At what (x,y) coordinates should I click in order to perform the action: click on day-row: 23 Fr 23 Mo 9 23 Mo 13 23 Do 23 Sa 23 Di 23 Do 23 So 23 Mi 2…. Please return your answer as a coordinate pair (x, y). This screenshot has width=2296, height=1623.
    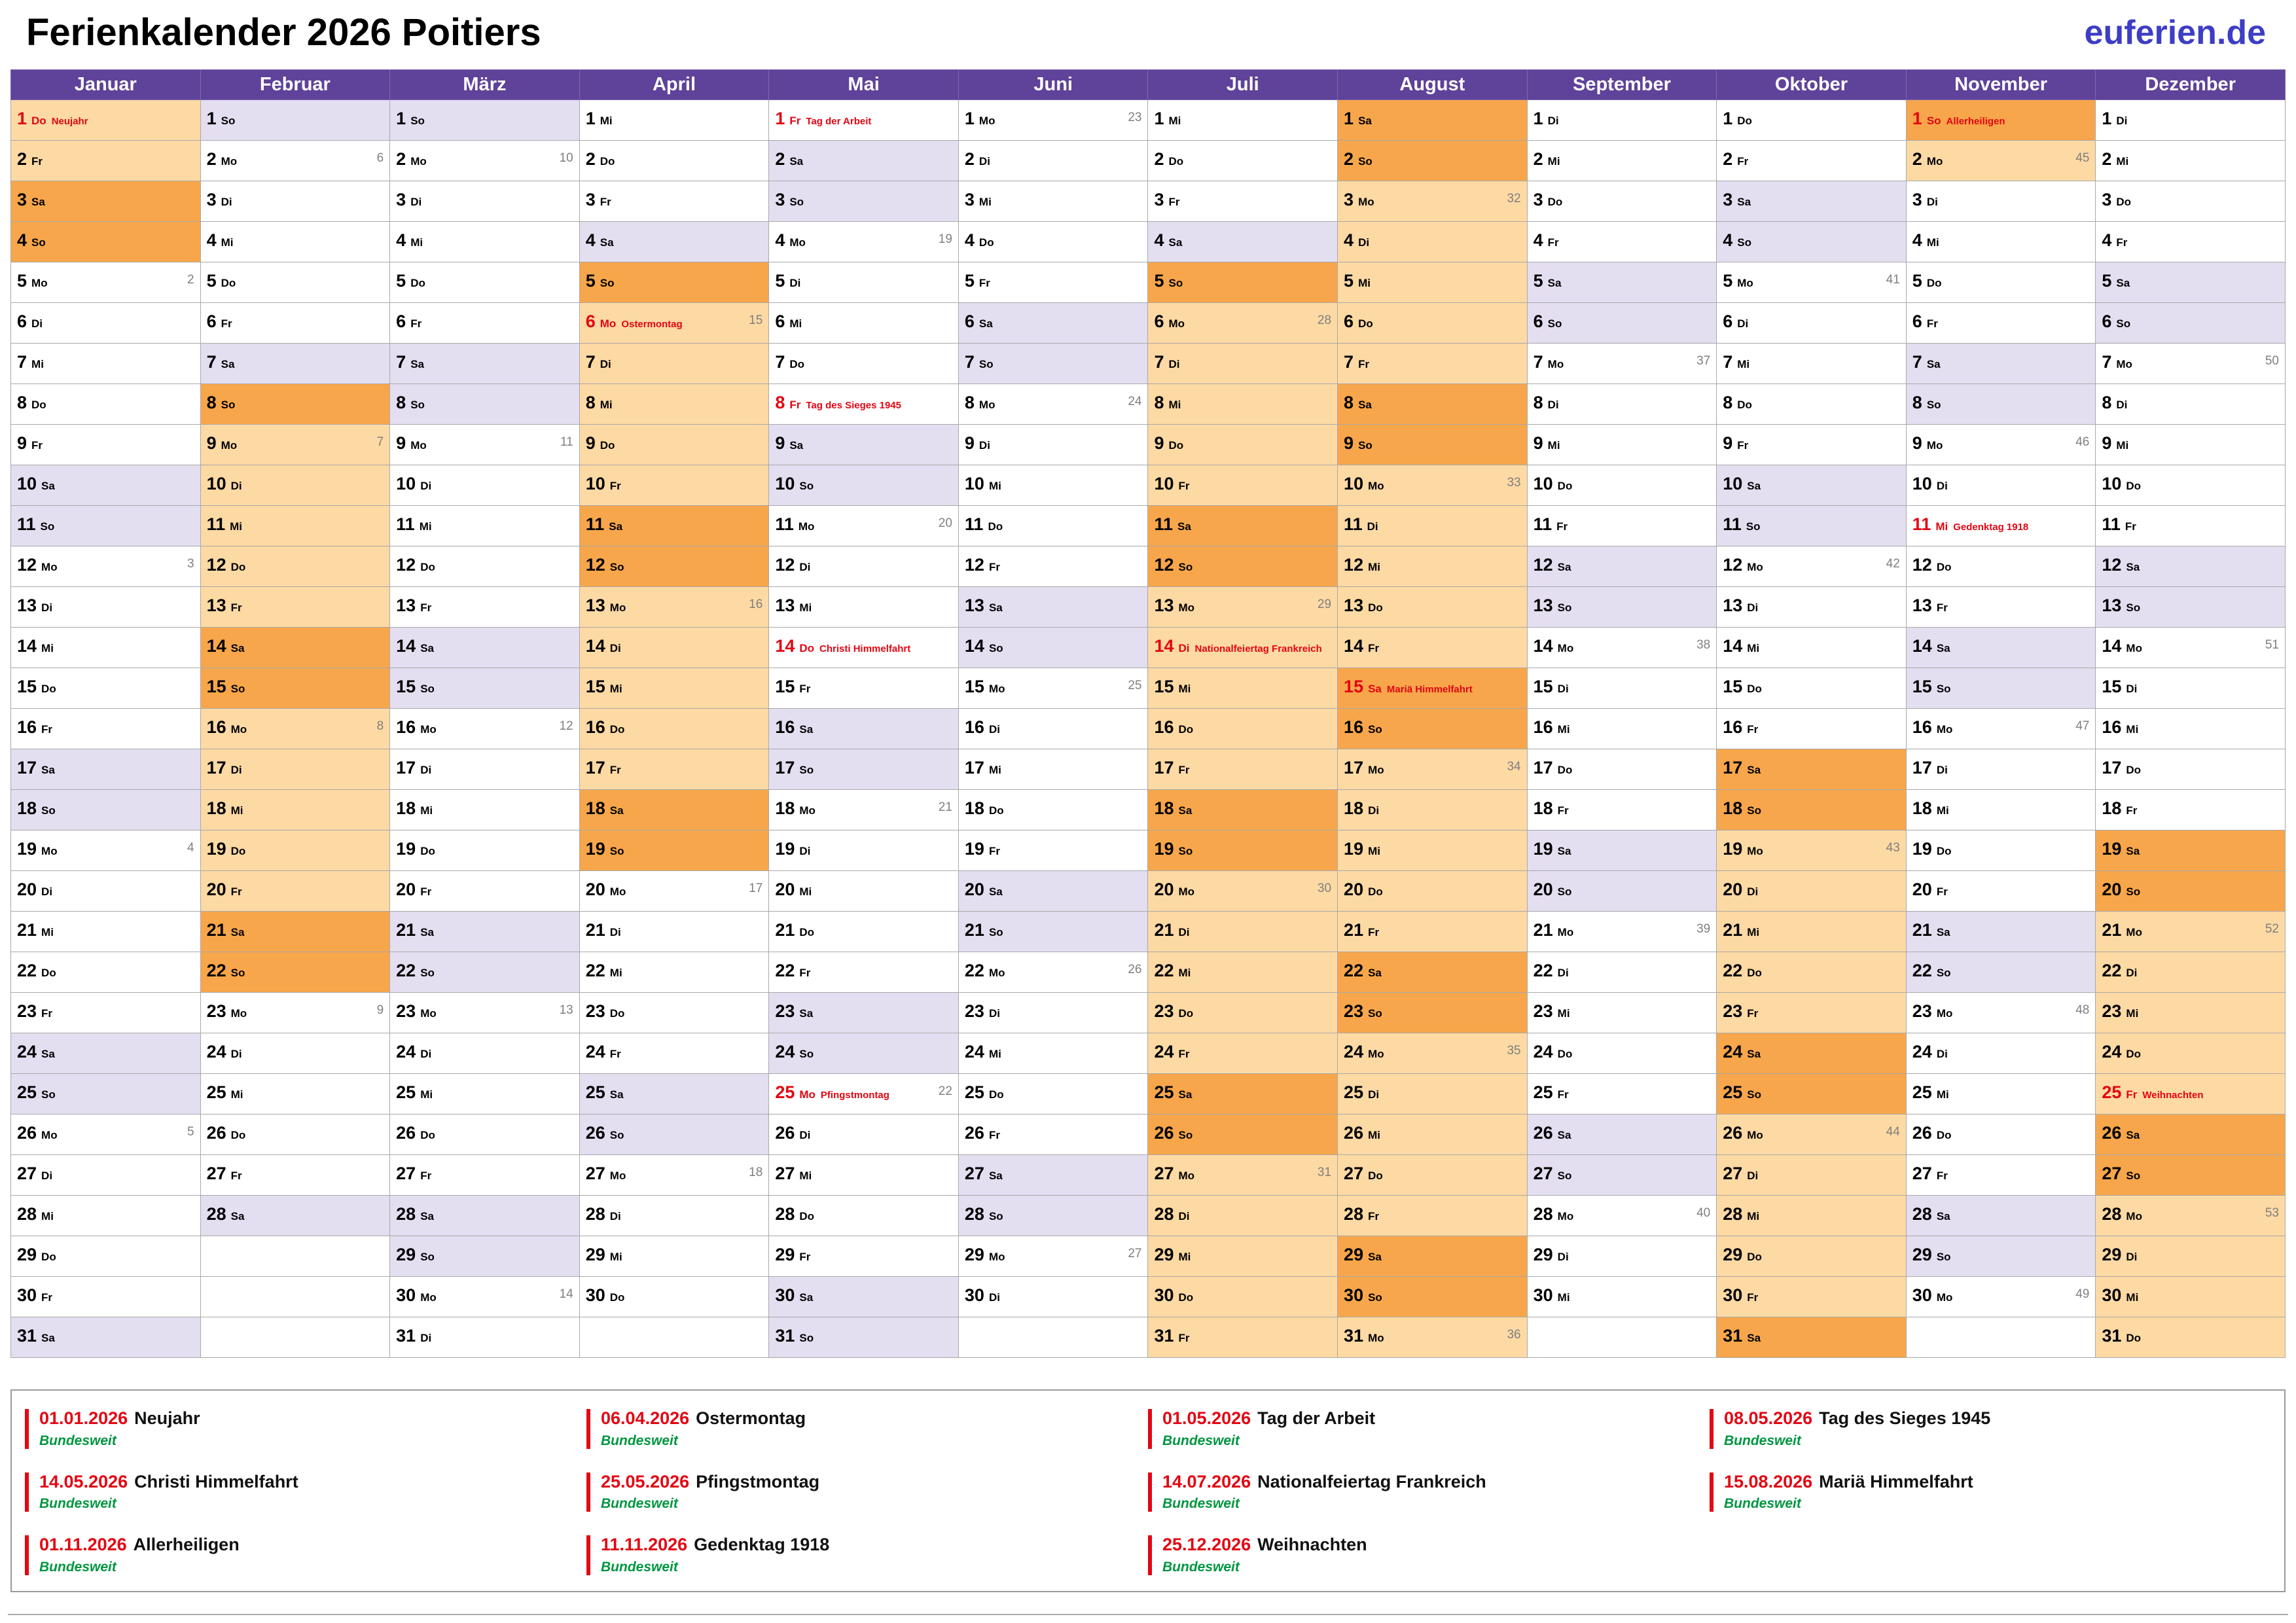
    Looking at the image, I should click on (1148, 1013).